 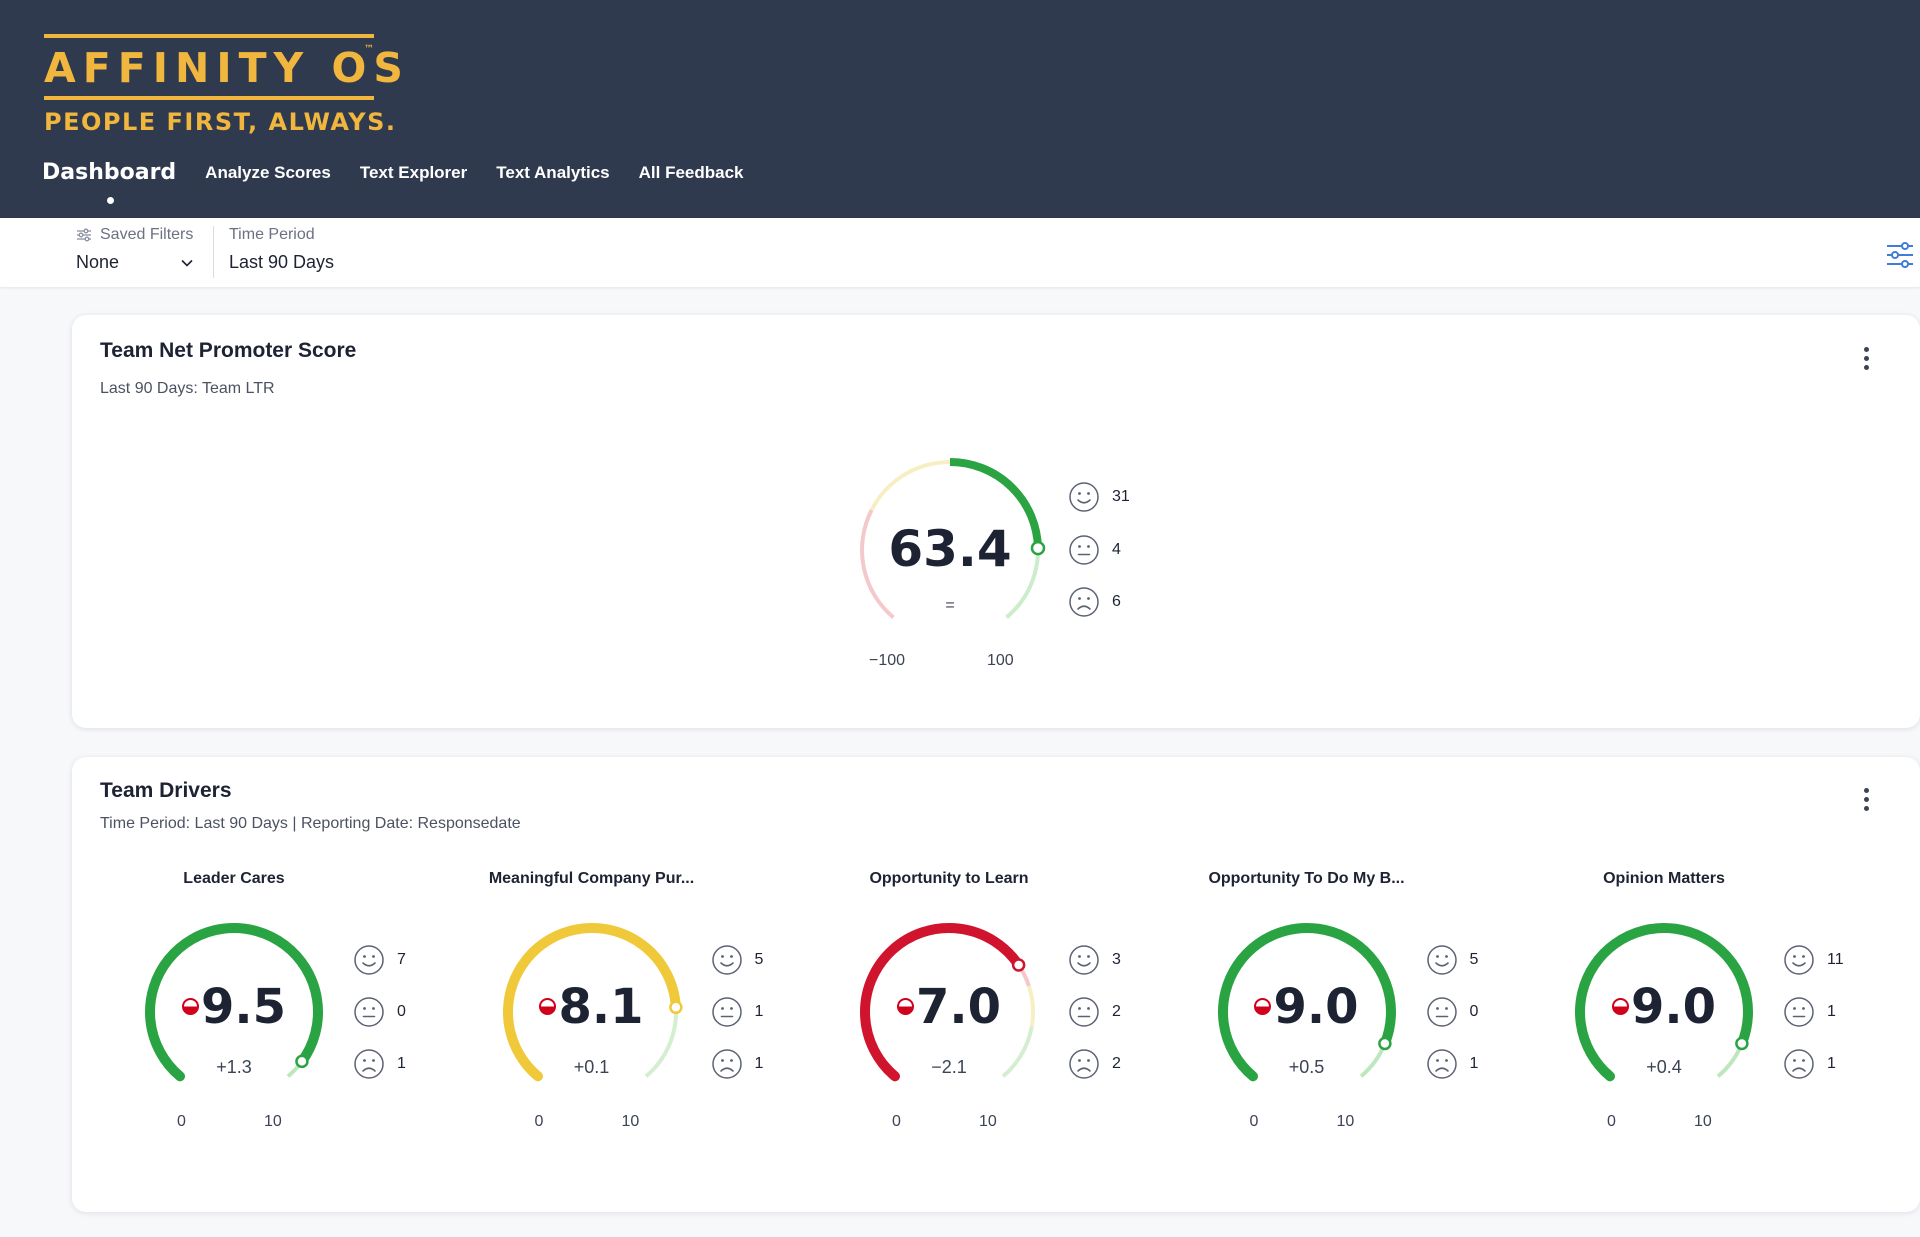 What do you see at coordinates (958, 1007) in the screenshot?
I see `driver-score: 7.0` at bounding box center [958, 1007].